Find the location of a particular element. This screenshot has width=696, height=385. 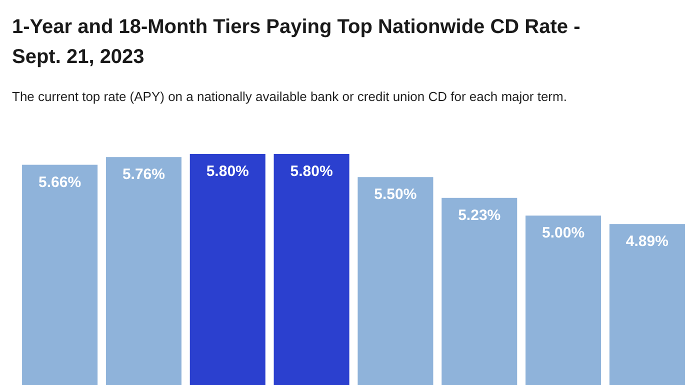

chart-subtitle: The current top rate (APY) on a nationally available bank or credit union CD for each major term. is located at coordinates (289, 96).